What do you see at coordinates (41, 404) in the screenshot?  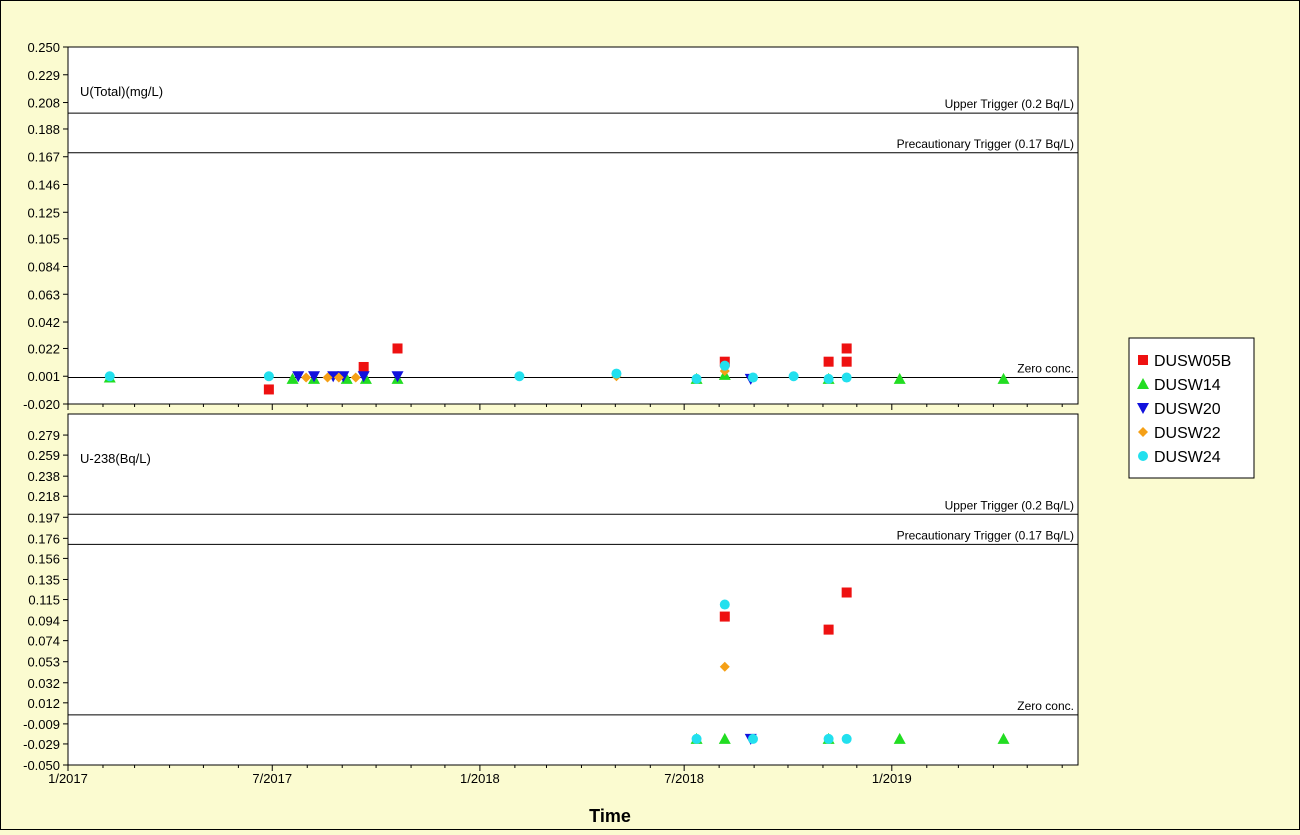 I see `y-tick-label: -0.020` at bounding box center [41, 404].